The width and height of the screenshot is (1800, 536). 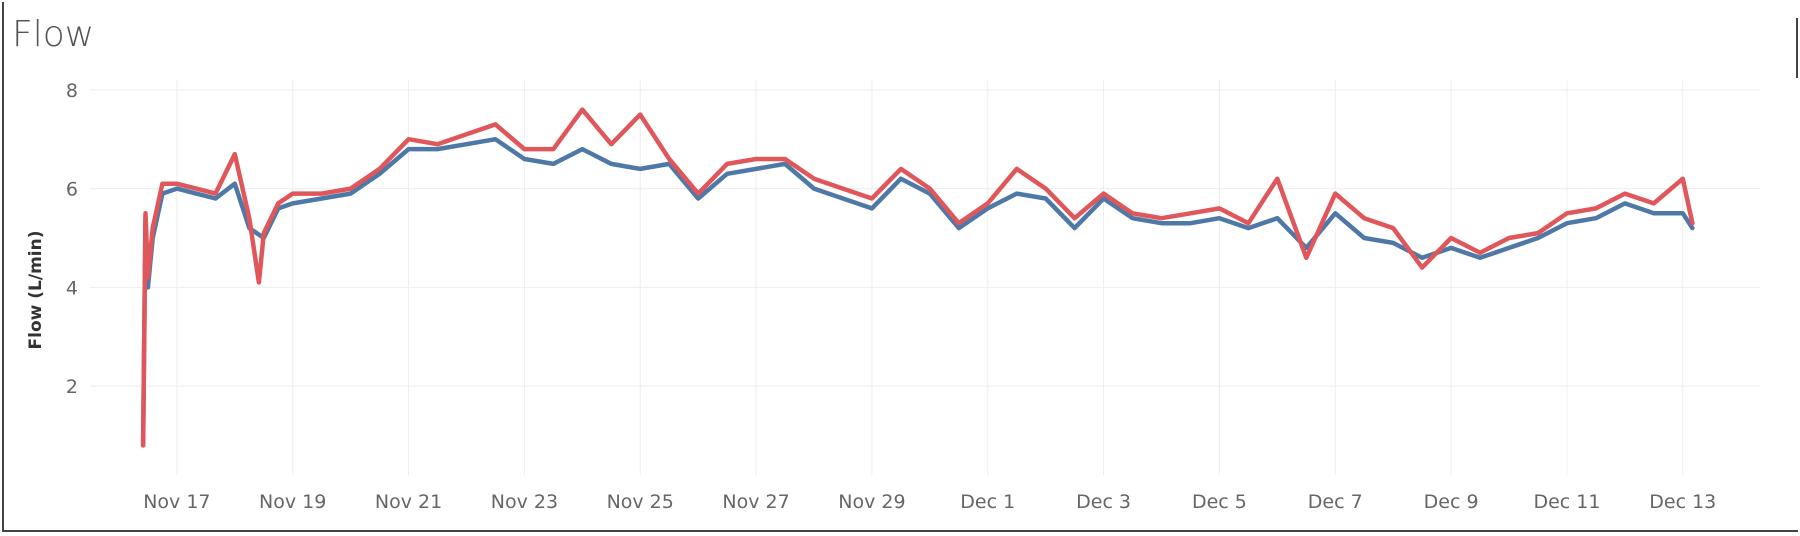 What do you see at coordinates (72, 288) in the screenshot?
I see `y-tick-label: 4` at bounding box center [72, 288].